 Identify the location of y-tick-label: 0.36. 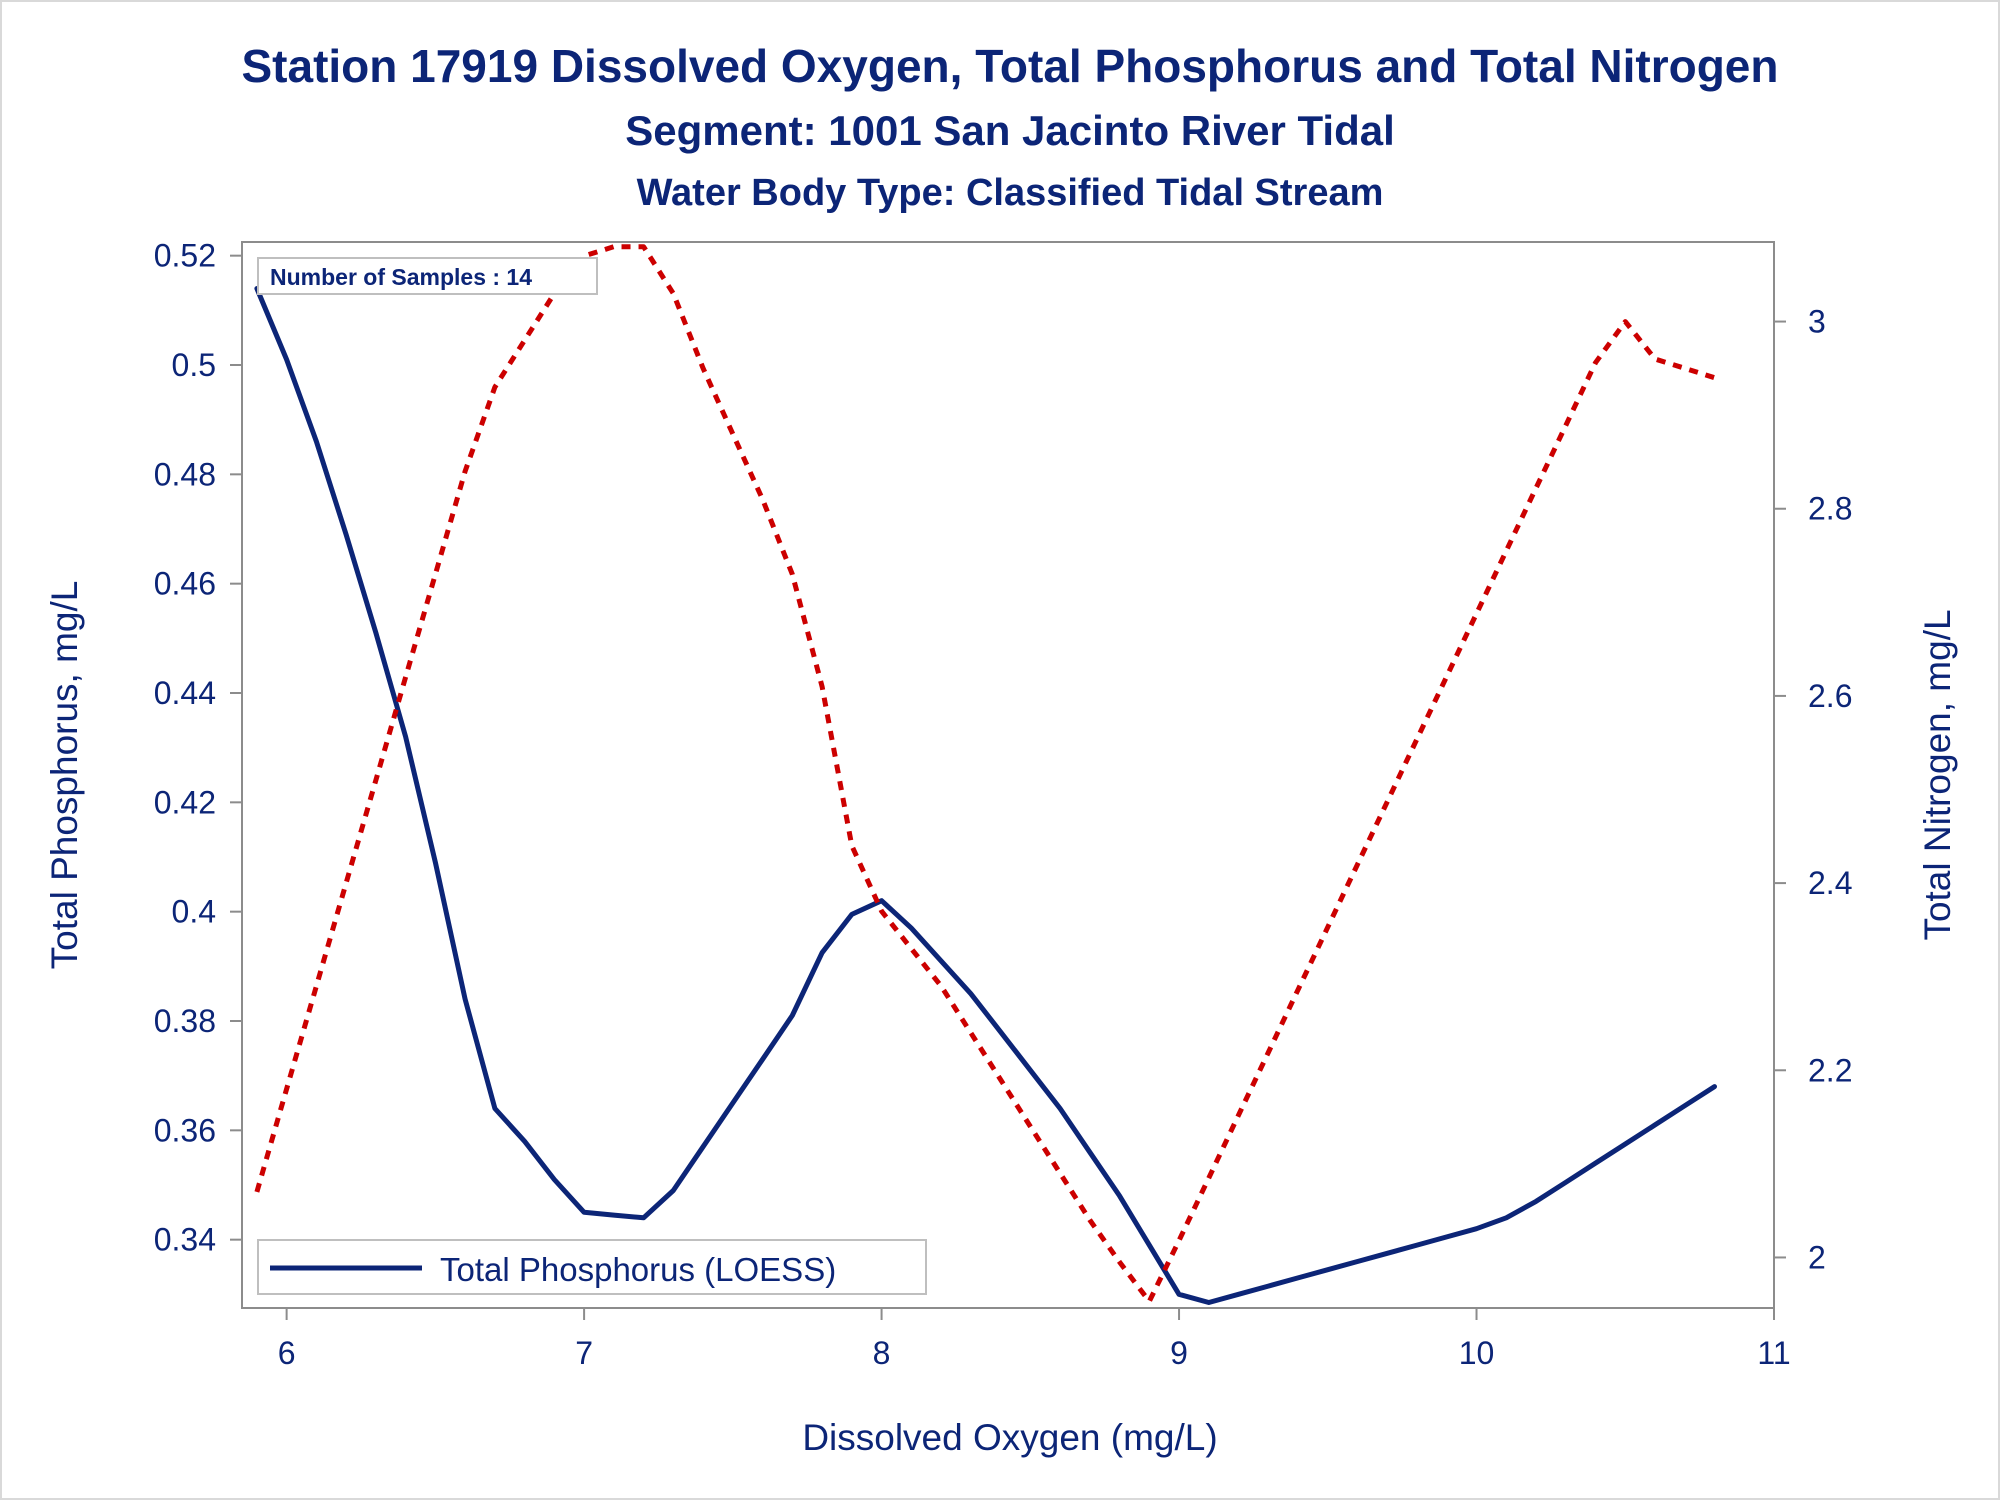
(185, 1130).